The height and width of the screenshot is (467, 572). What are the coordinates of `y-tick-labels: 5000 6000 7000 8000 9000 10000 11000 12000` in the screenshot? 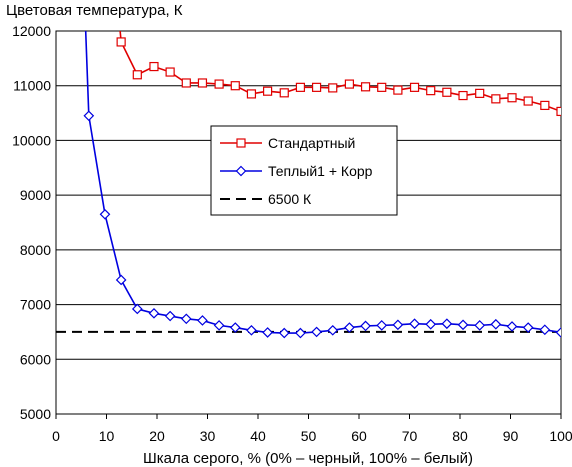 It's located at (31, 222).